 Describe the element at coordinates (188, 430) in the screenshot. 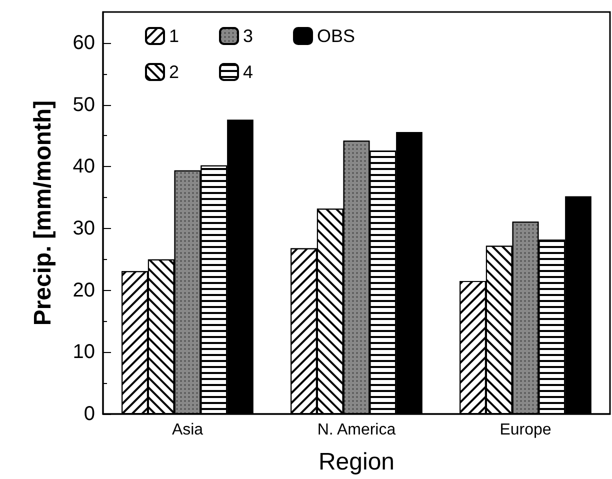

I see `x-tick-label: Asia` at that location.